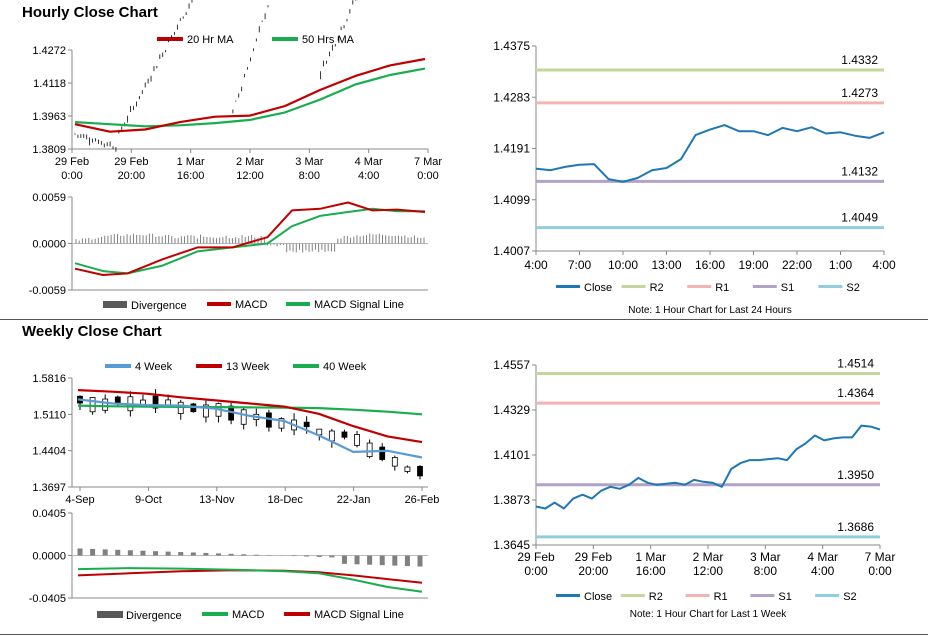 This screenshot has width=928, height=638. I want to click on hourly-macd-ytick-label: -0.0059, so click(47, 291).